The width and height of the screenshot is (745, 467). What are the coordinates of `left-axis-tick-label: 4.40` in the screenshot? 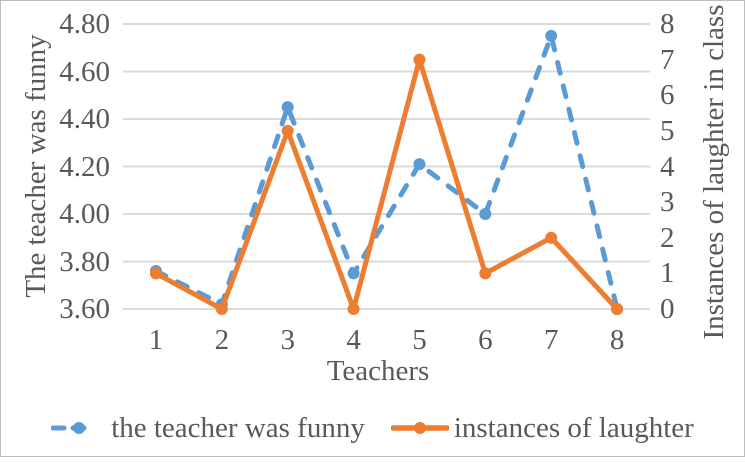 It's located at (84, 119).